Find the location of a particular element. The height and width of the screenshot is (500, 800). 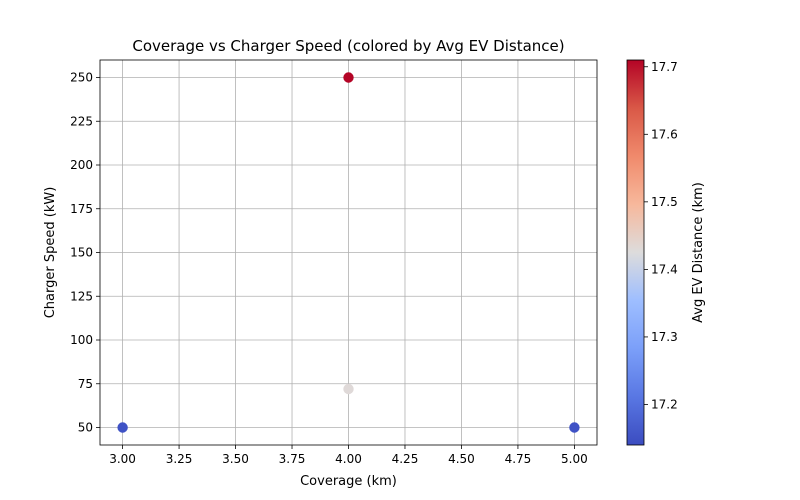

colorbar-tick-label: 17.2 is located at coordinates (664, 404).